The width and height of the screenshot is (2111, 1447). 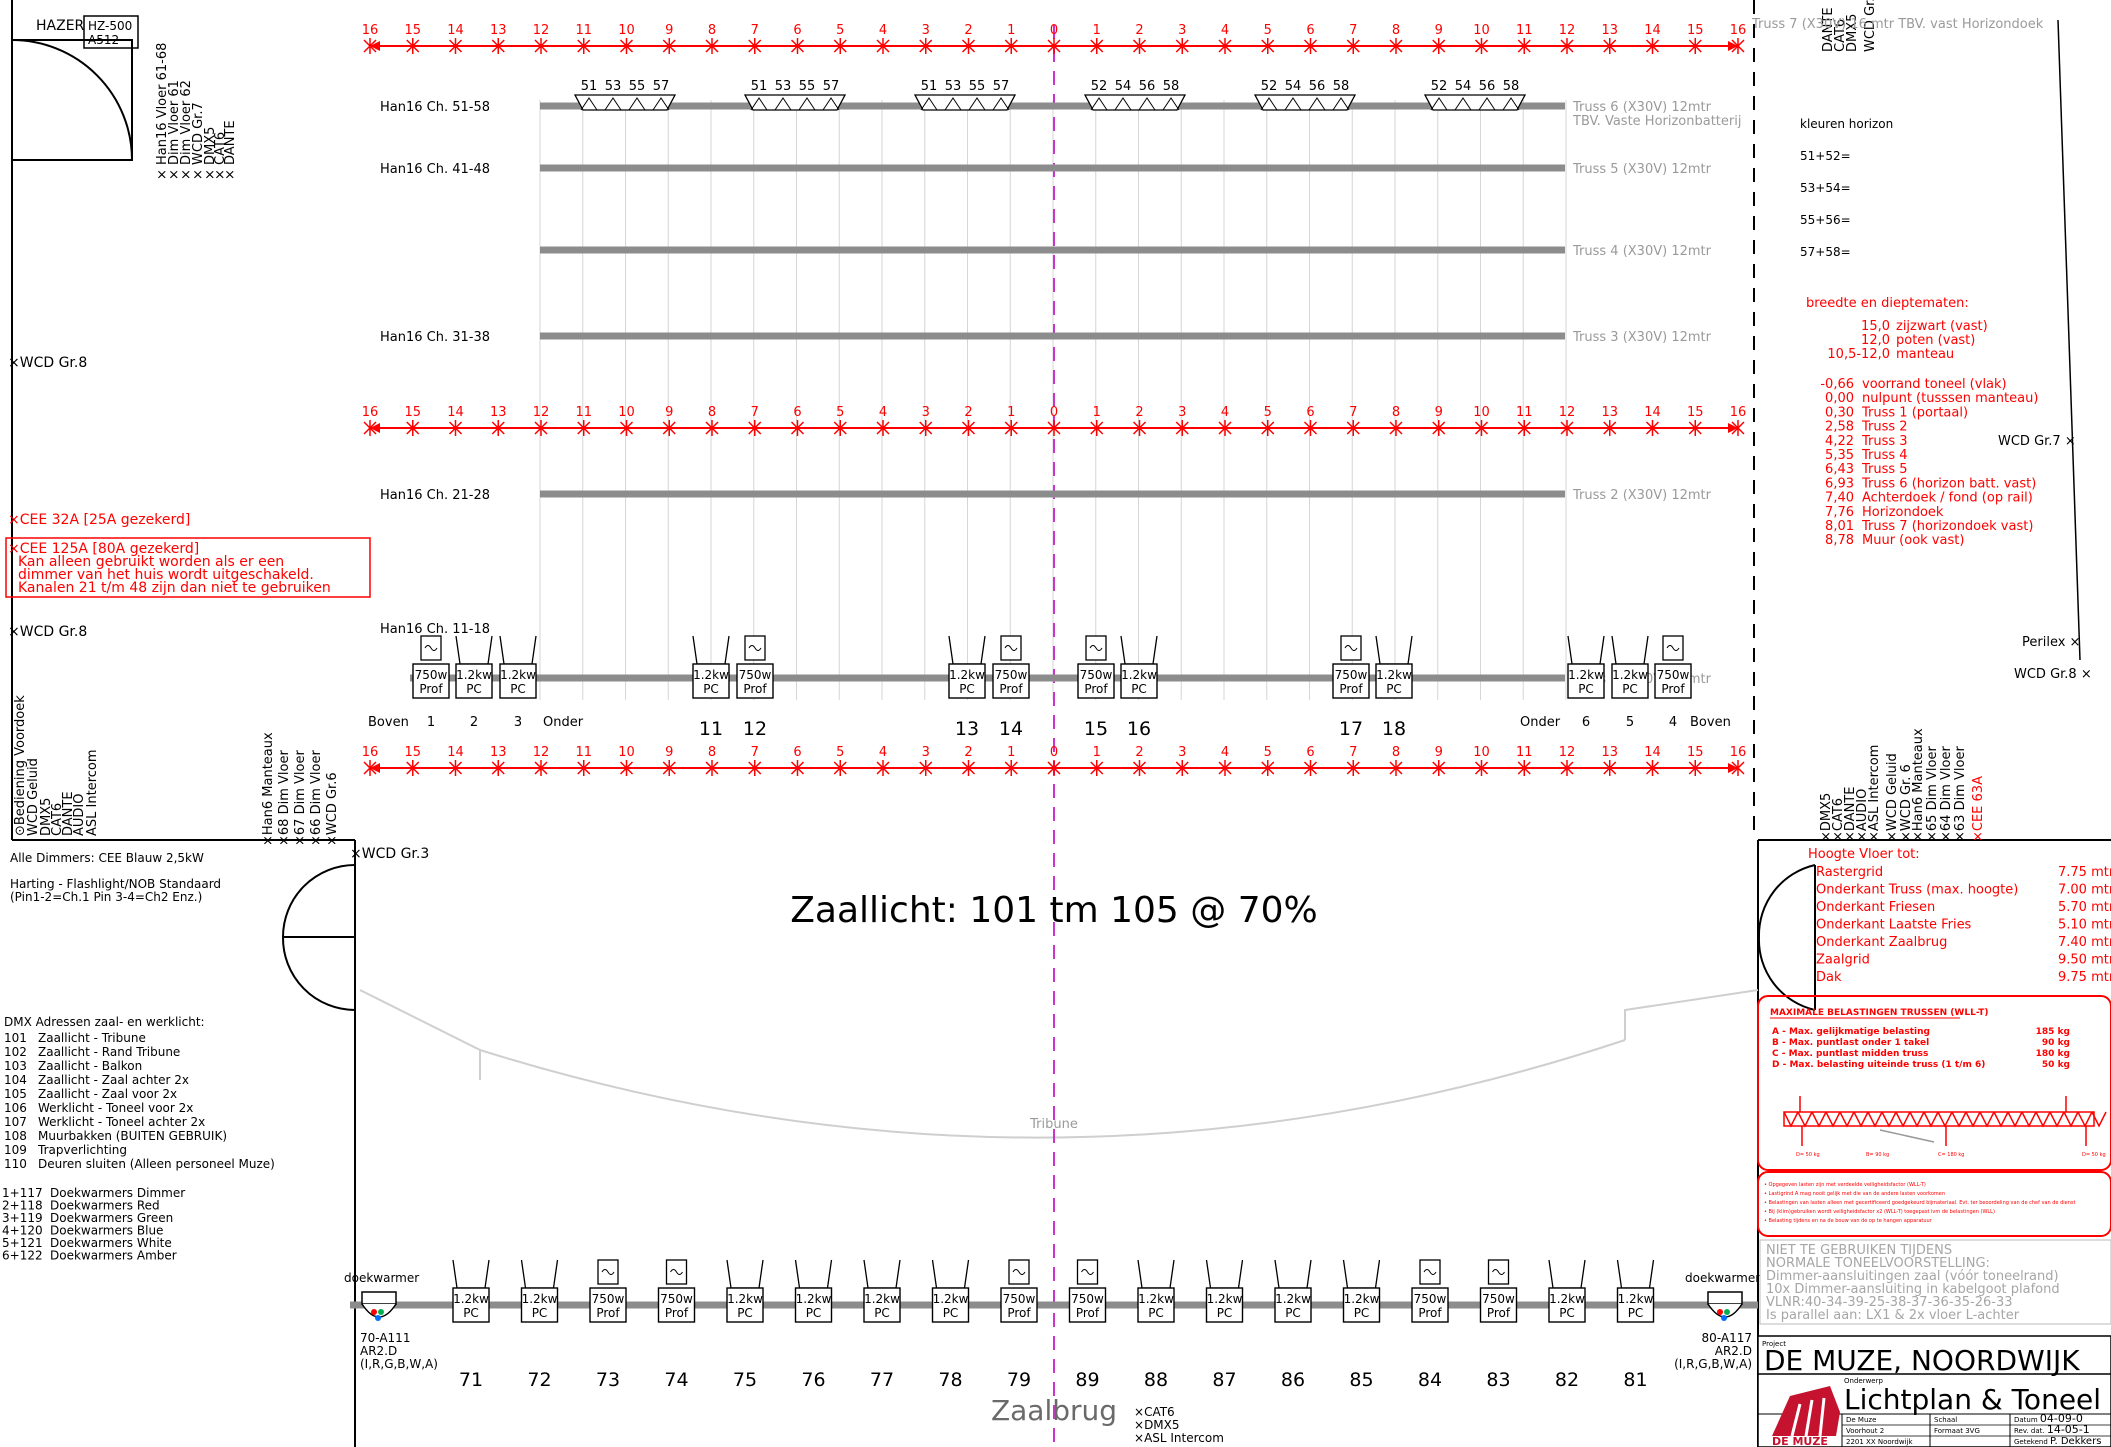 What do you see at coordinates (57, 819) in the screenshot?
I see `left-vert-3: CAT6` at bounding box center [57, 819].